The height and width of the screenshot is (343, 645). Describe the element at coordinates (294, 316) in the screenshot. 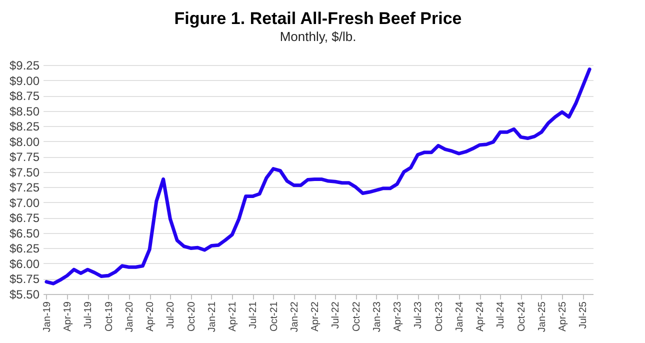

I see `x-tick-label: Jan-22` at that location.